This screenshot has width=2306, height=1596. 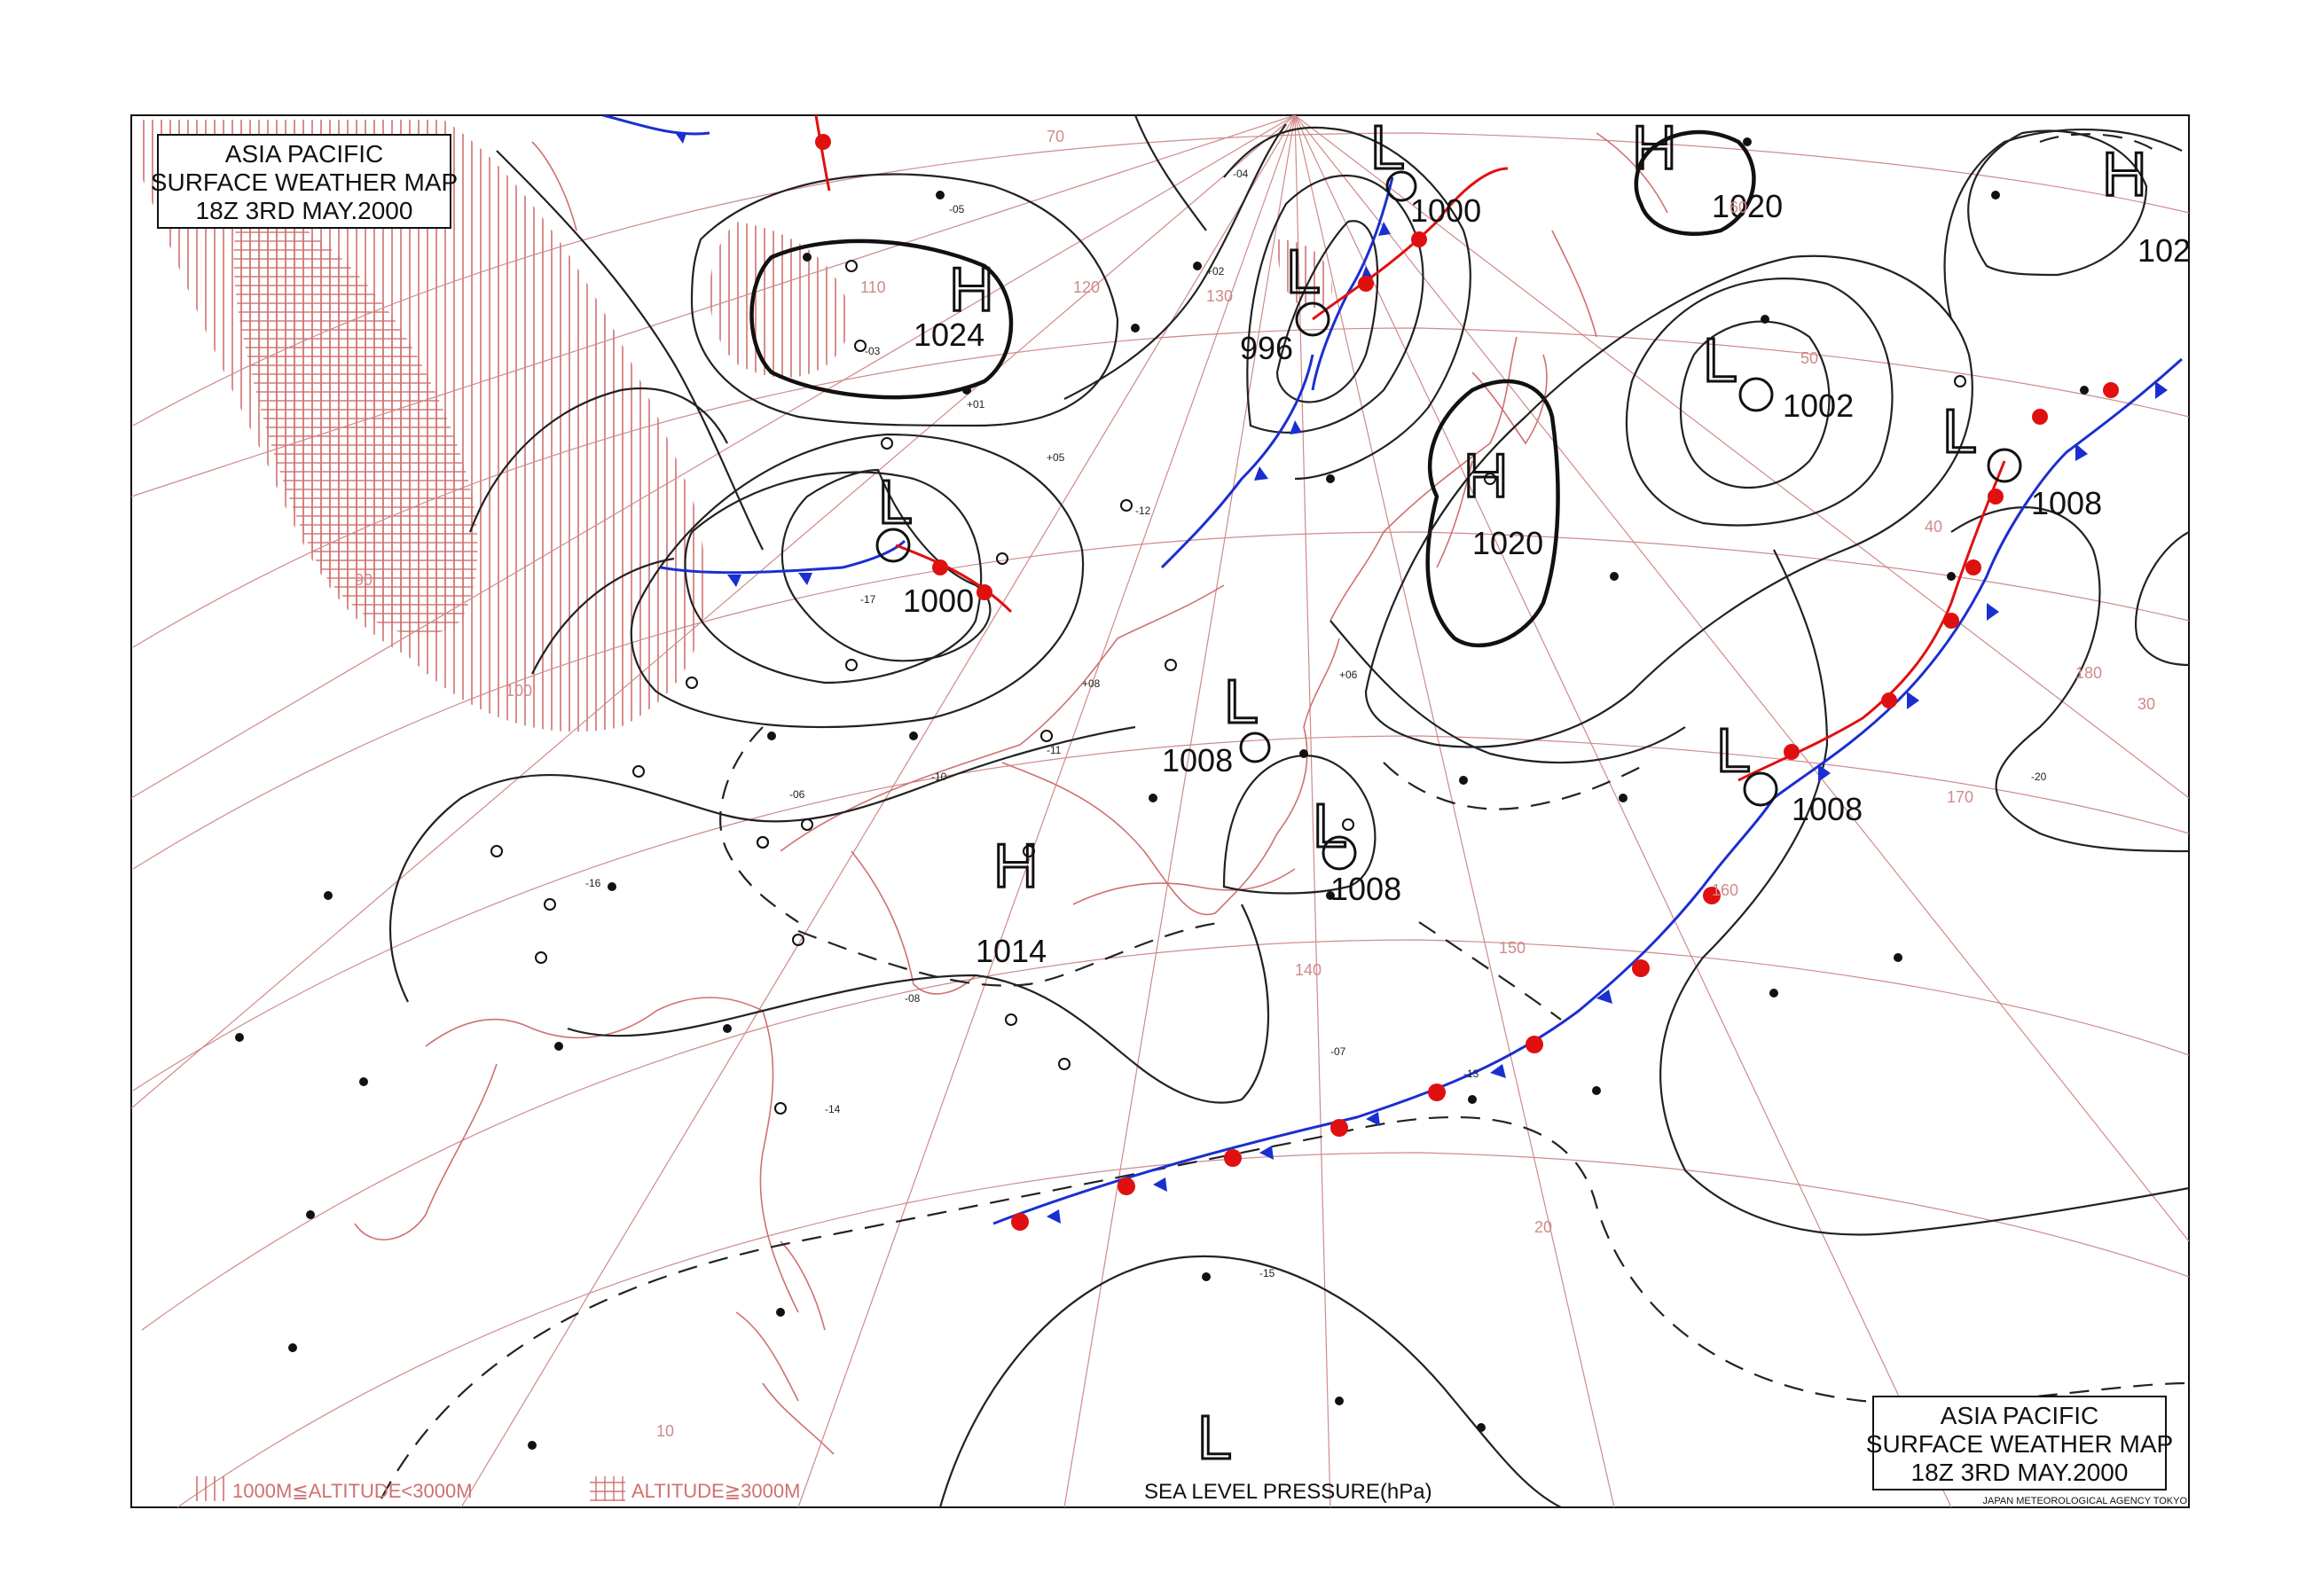 What do you see at coordinates (355, 415) in the screenshot?
I see `terrain-over-3000m` at bounding box center [355, 415].